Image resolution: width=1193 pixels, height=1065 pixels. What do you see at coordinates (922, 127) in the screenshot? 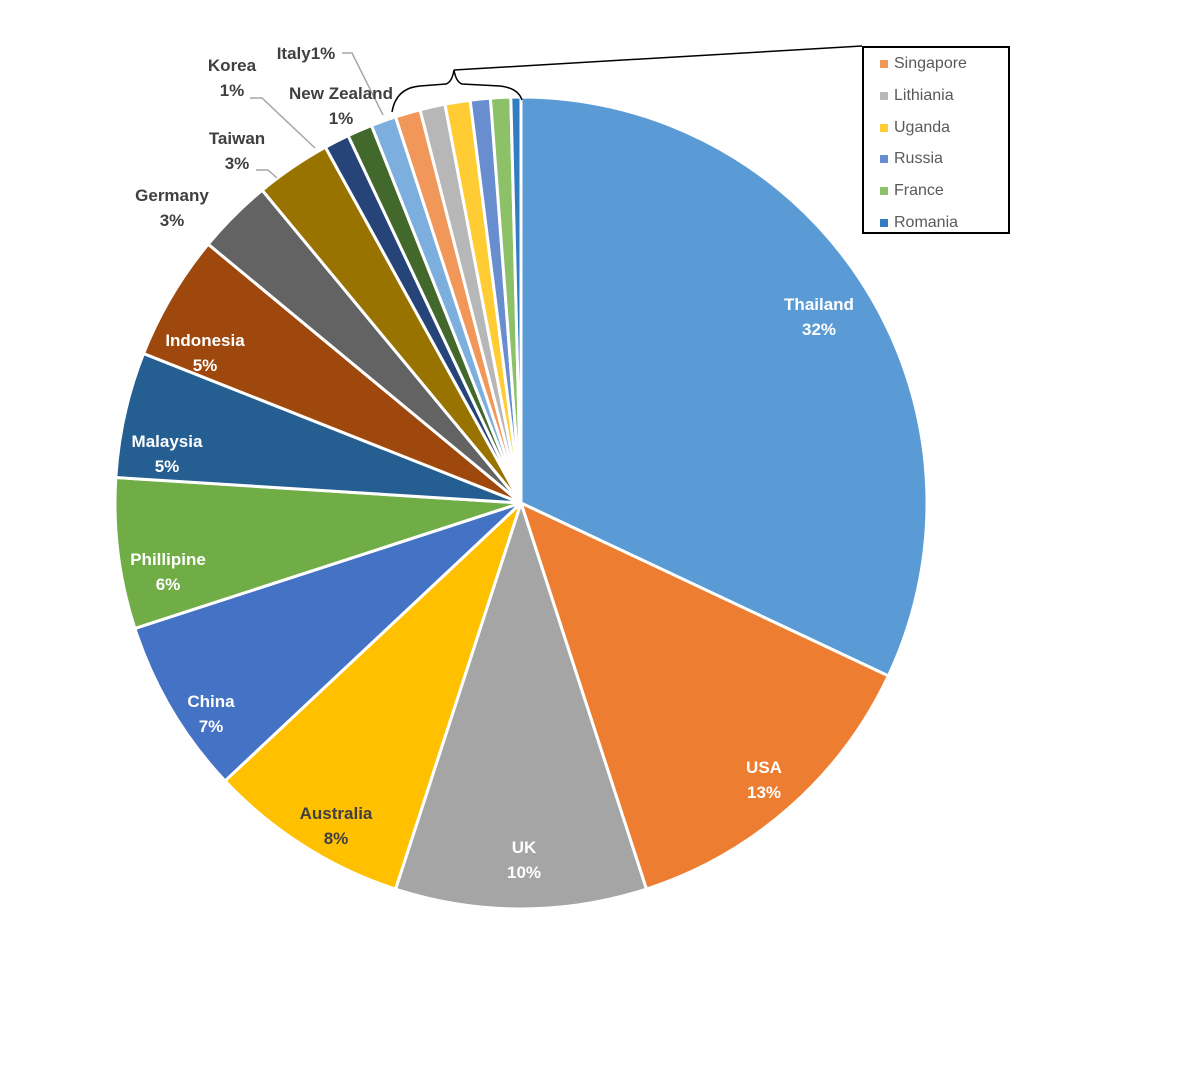
I see `legend-label: Uganda` at bounding box center [922, 127].